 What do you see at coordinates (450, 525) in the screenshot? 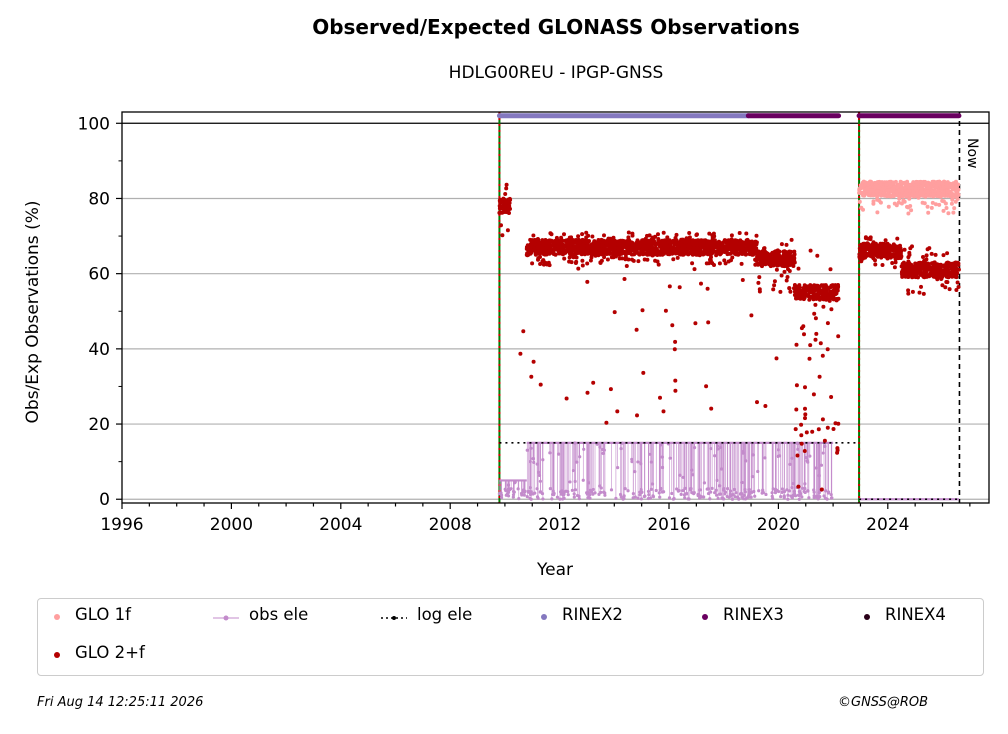
I see `x-tick-label: 2008` at bounding box center [450, 525].